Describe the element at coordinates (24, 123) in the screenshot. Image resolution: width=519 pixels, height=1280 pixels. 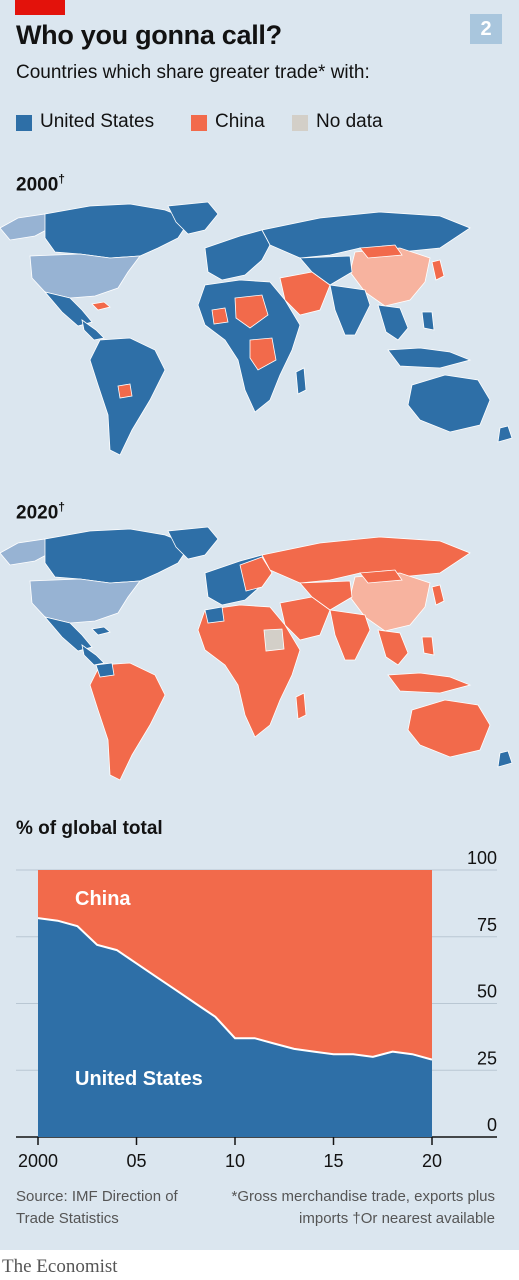
I see `legend-swatch-united-states` at that location.